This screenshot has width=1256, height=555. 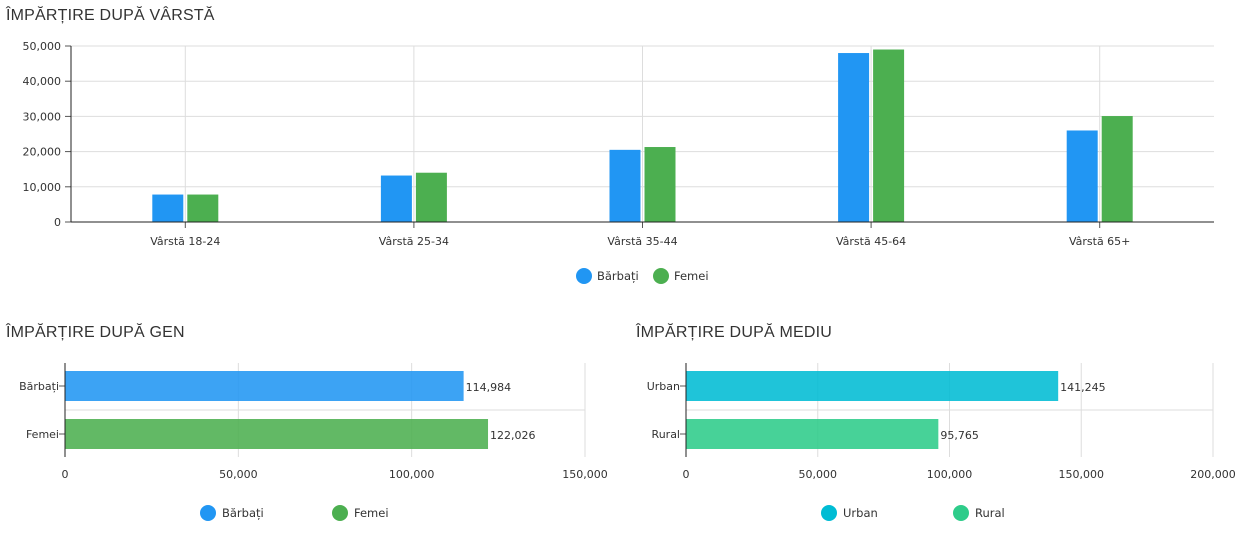 What do you see at coordinates (489, 387) in the screenshot?
I see `data-label: 114,984` at bounding box center [489, 387].